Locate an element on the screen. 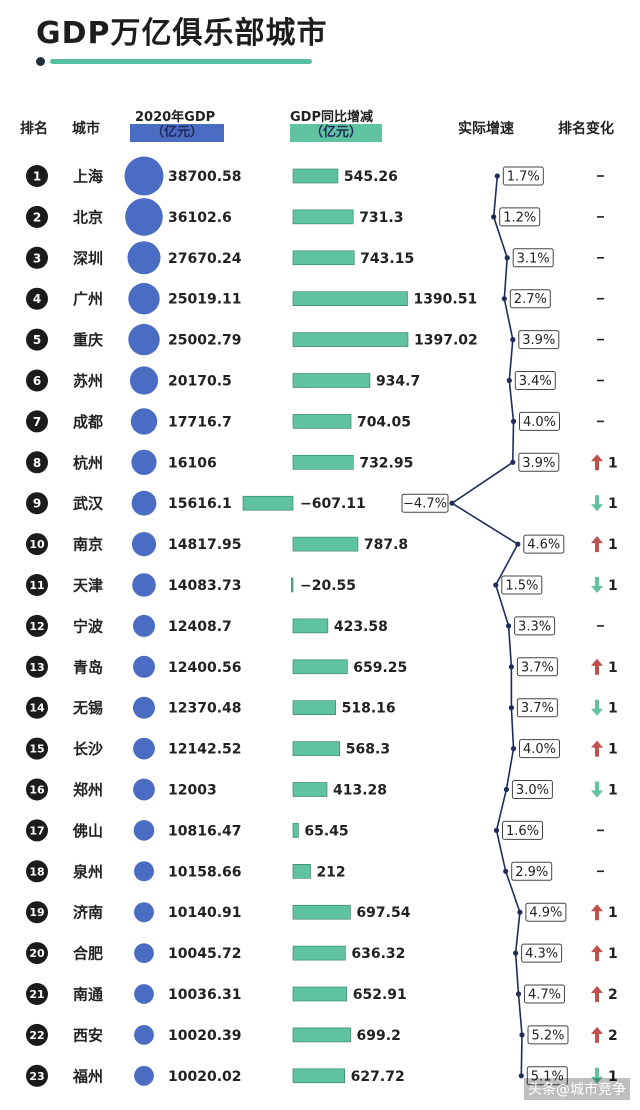  growth-label: 3.1% is located at coordinates (533, 258).